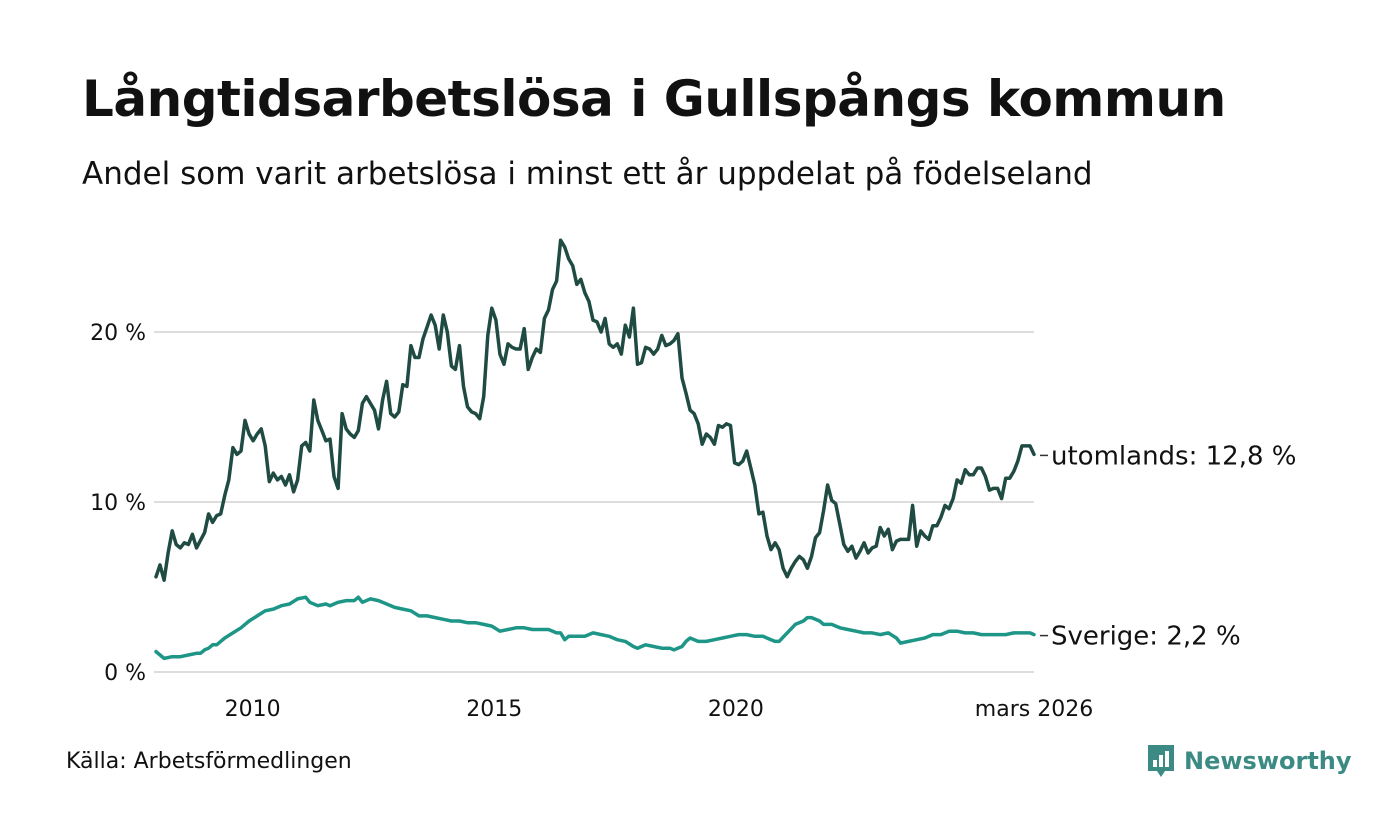  Describe the element at coordinates (1173, 456) in the screenshot. I see `end-label-utomlands: utomlands: 12,8 %` at that location.